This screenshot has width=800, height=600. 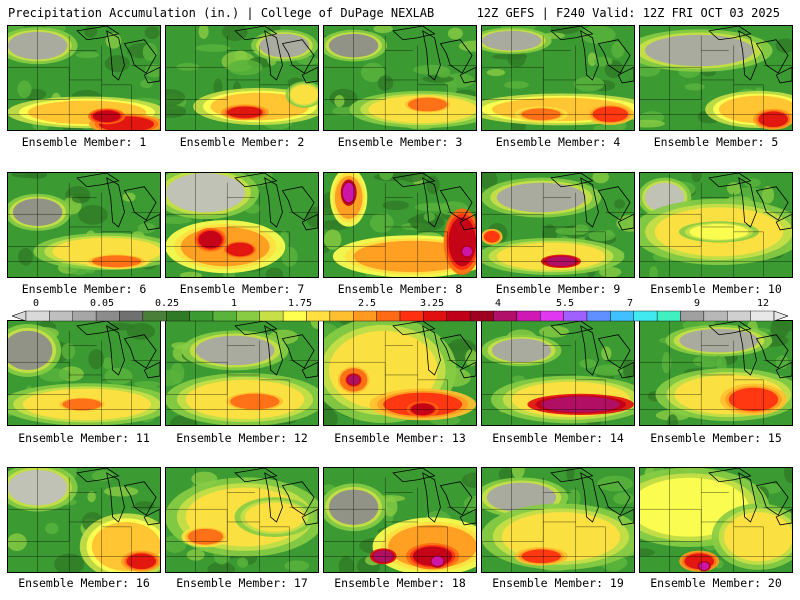 What do you see at coordinates (716, 583) in the screenshot?
I see `ensemble-member-label: Ensemble Member: 20` at bounding box center [716, 583].